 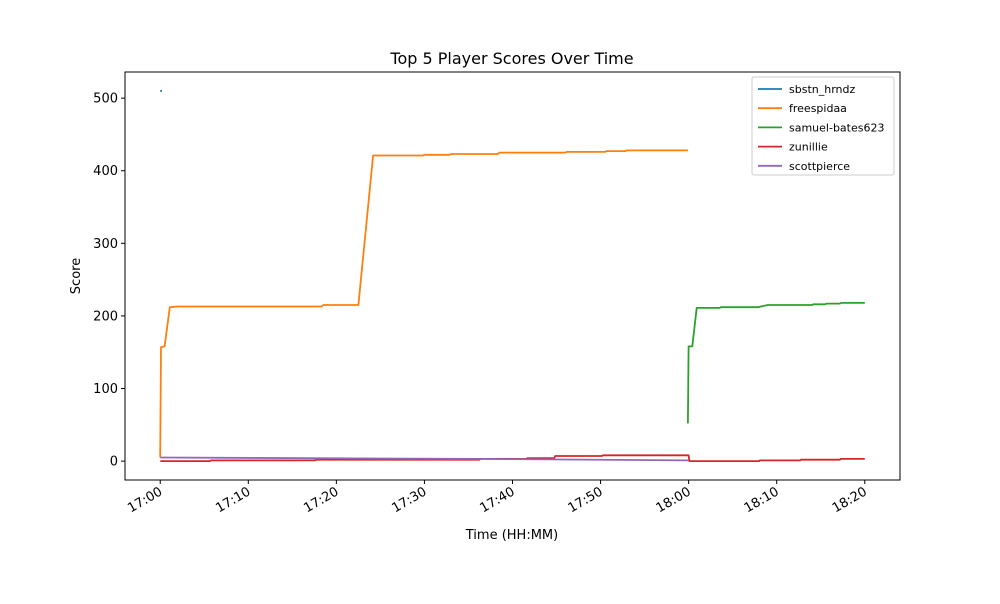 I want to click on x-tick-label: 18:10, so click(x=762, y=500).